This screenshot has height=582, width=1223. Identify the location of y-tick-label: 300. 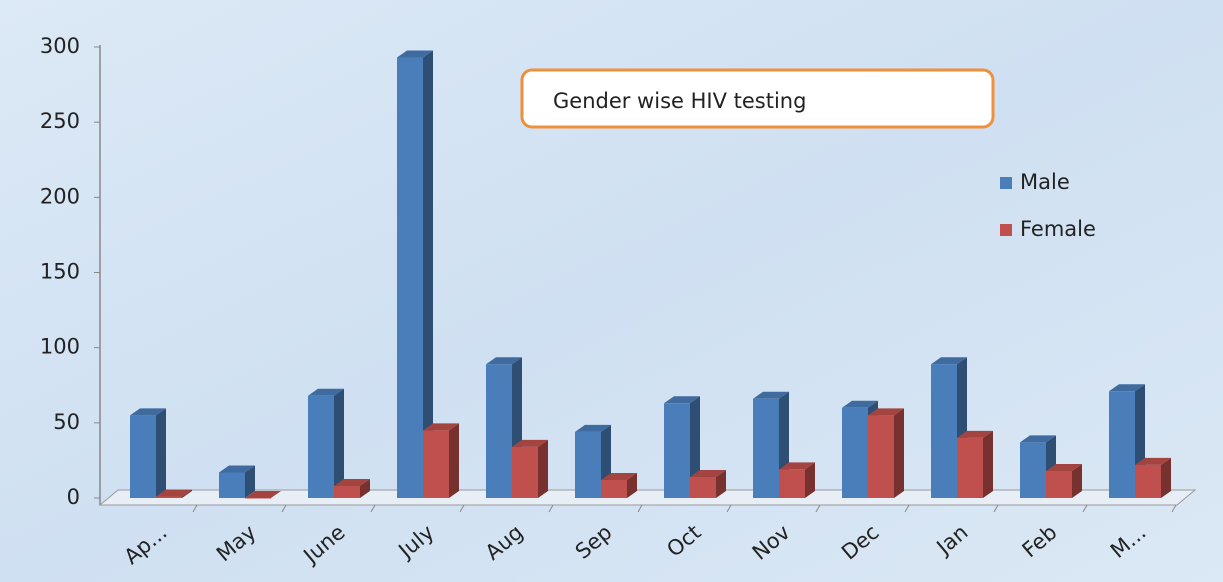
(60, 46).